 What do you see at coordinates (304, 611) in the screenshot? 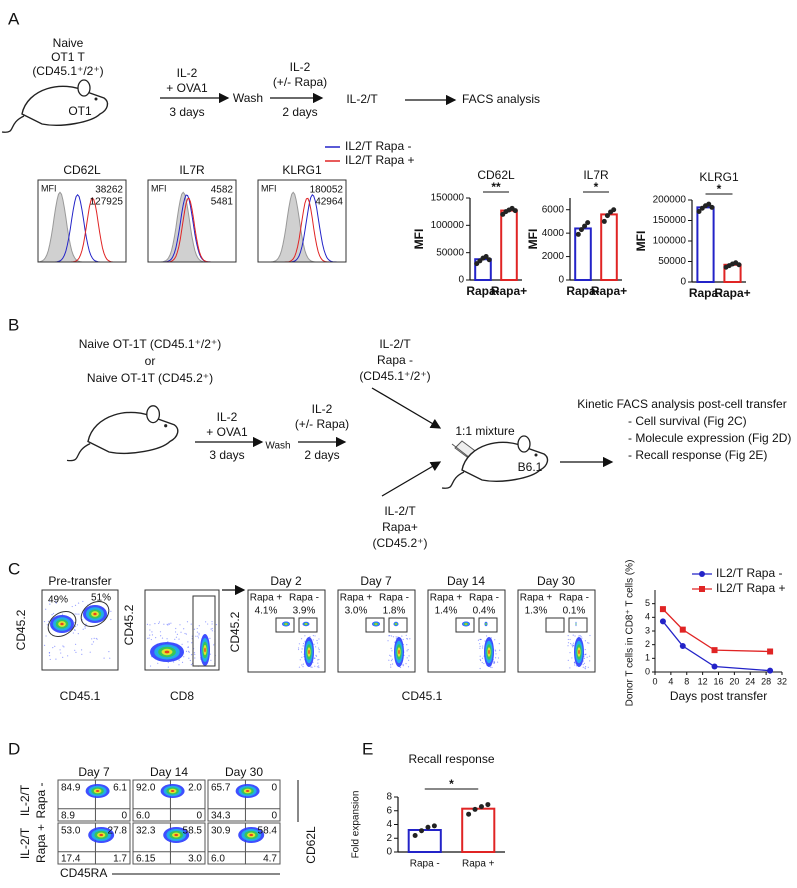
I see `gate-value: 3.9%` at bounding box center [304, 611].